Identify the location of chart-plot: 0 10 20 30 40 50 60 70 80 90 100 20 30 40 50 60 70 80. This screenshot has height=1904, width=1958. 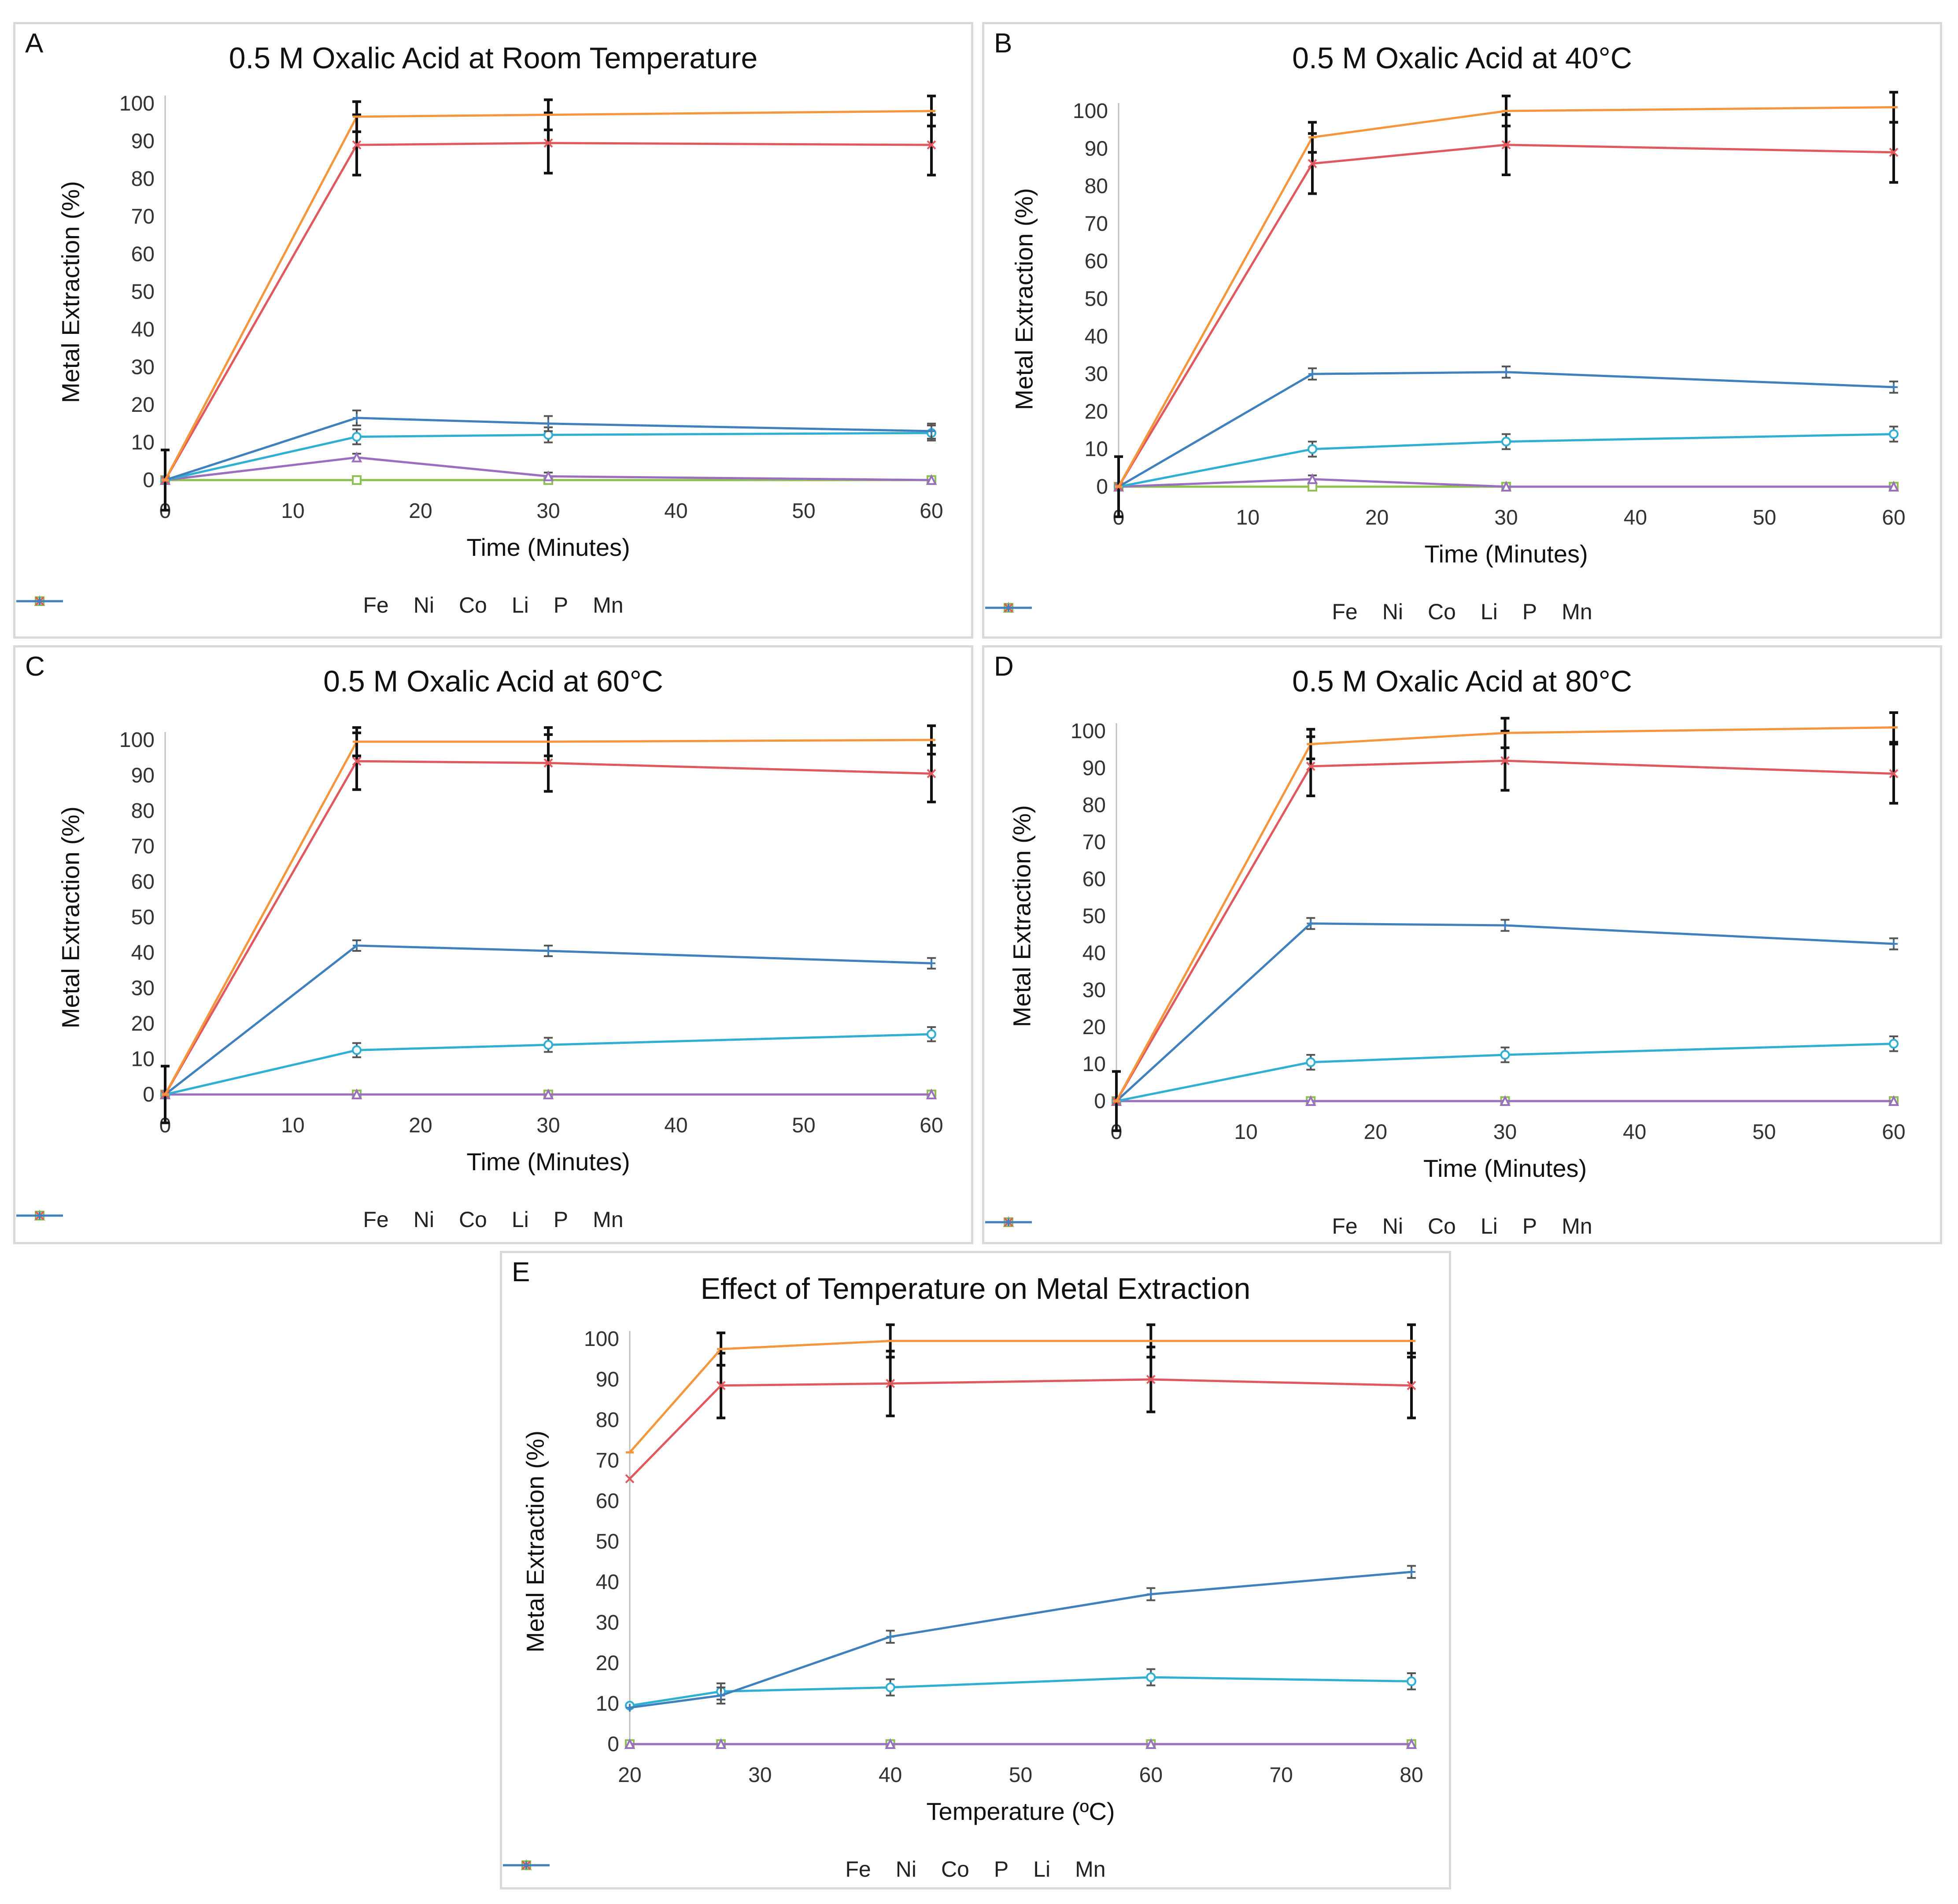
(1003, 1555).